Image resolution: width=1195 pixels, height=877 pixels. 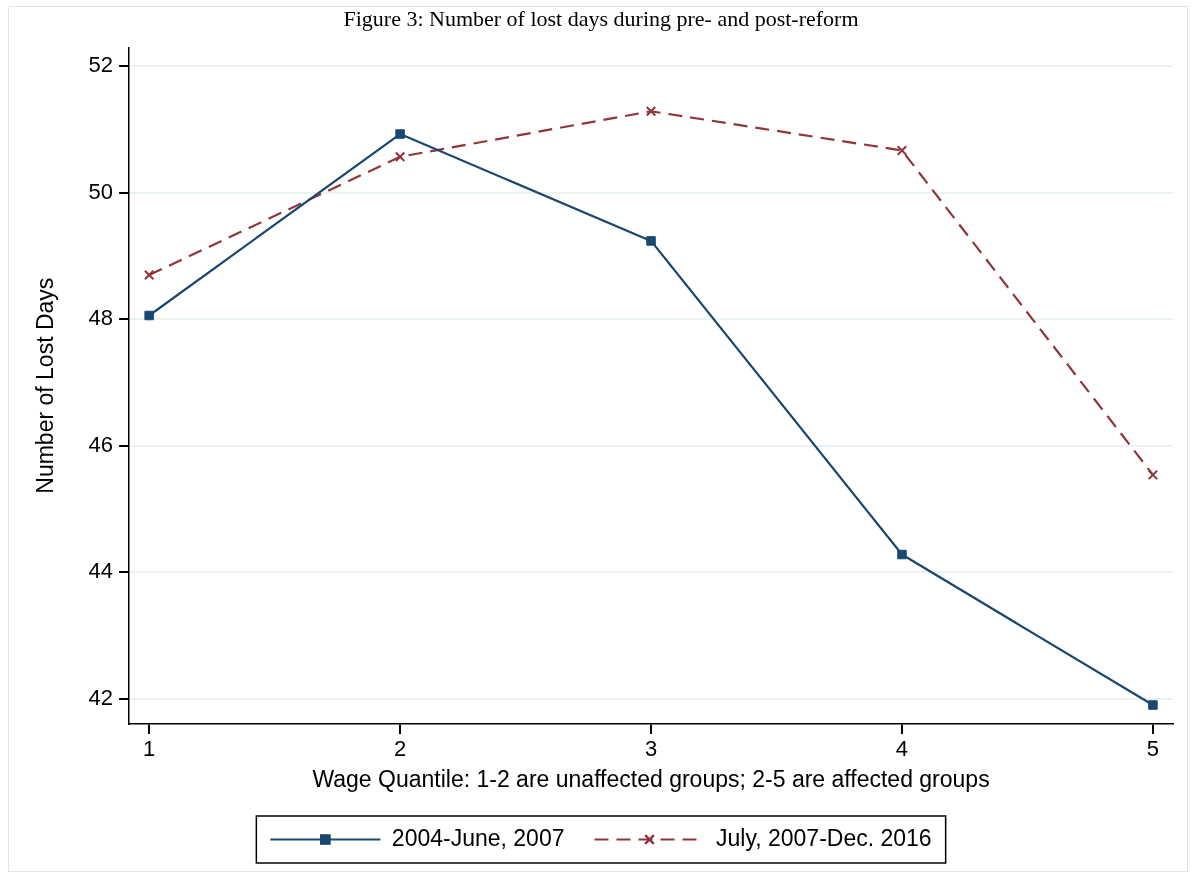 What do you see at coordinates (651, 749) in the screenshot?
I see `x-tick-label: 3` at bounding box center [651, 749].